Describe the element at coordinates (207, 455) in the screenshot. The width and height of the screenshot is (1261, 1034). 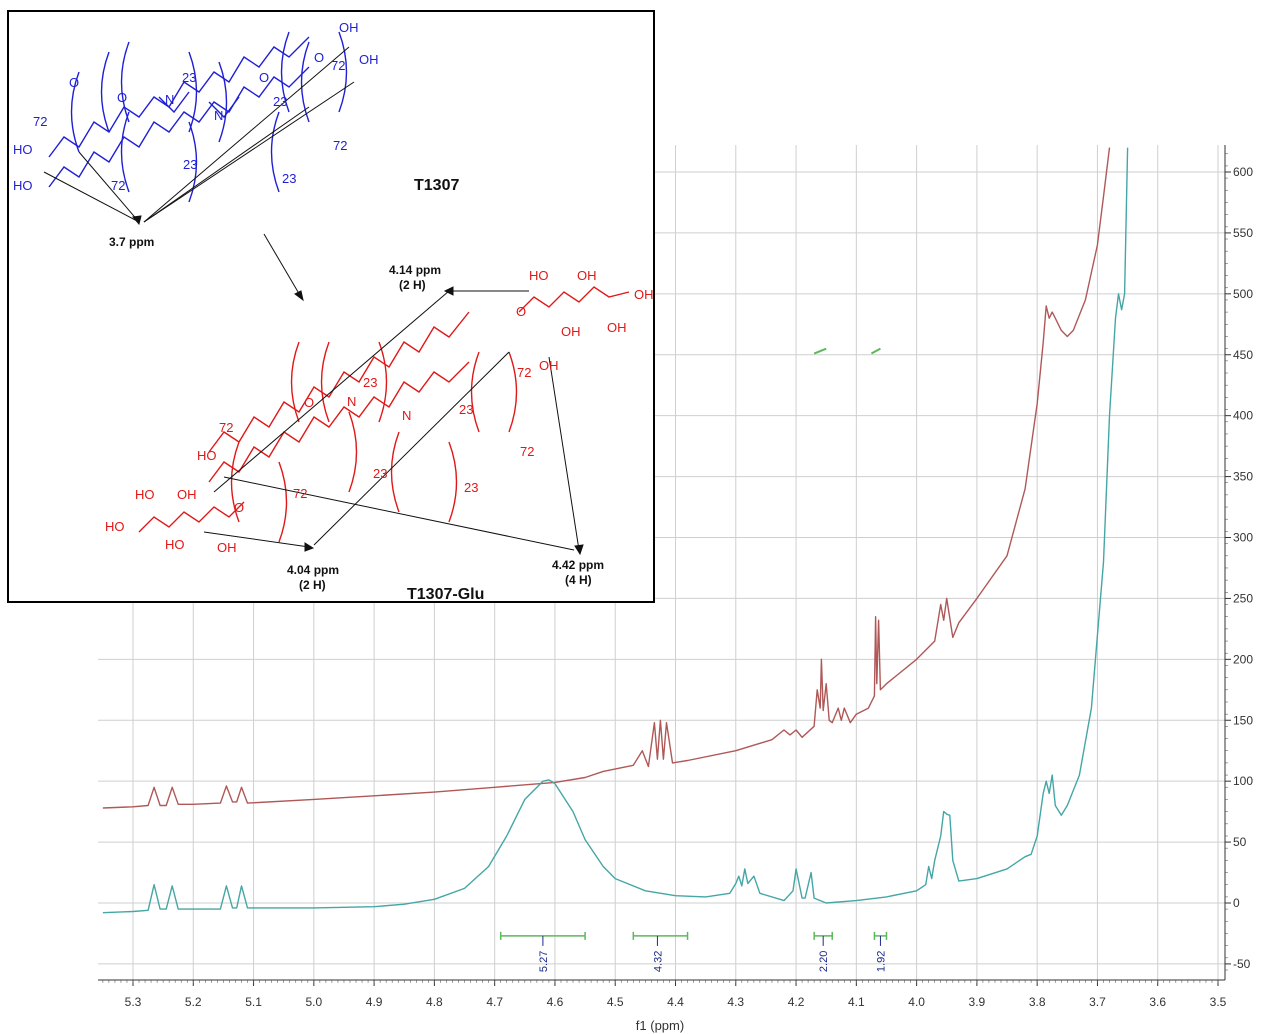
I see `red-ho-label-2: HO` at that location.